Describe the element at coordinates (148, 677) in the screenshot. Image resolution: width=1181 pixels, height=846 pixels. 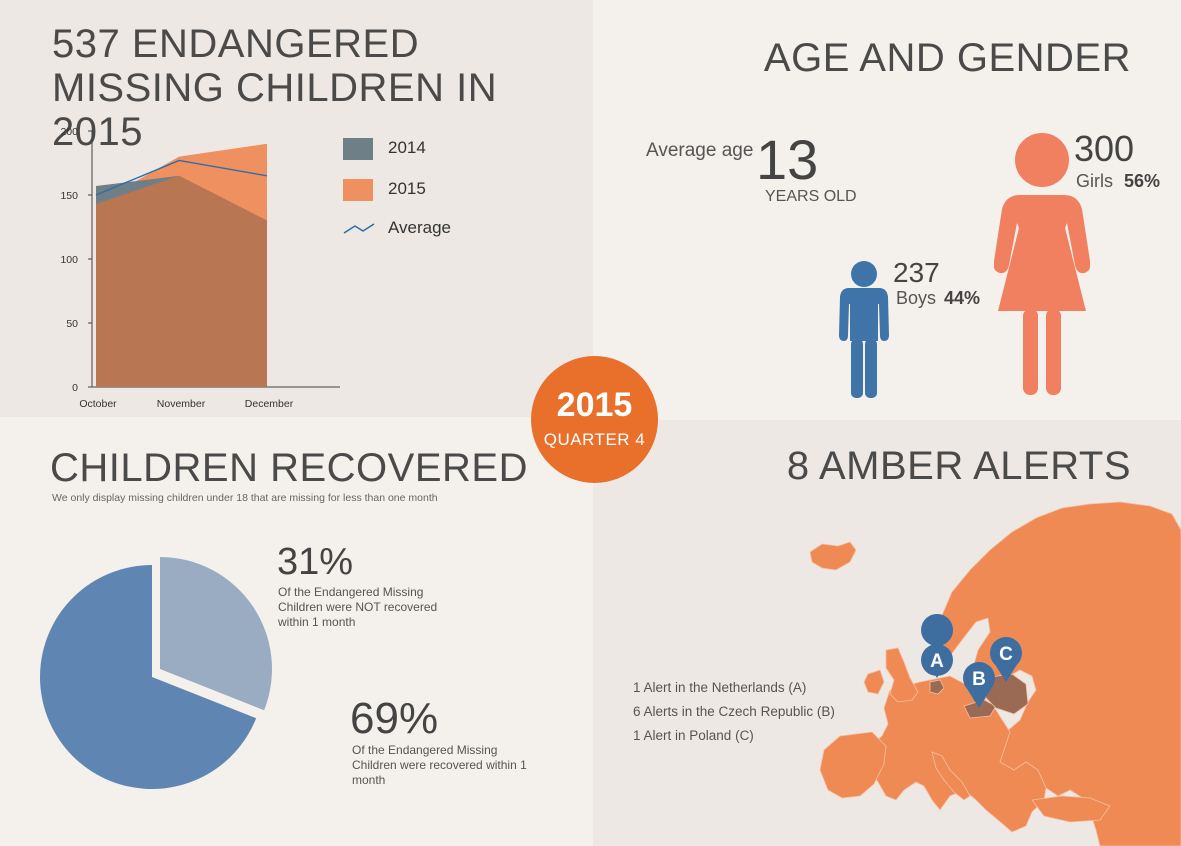
I see `pie-slice-recovered` at that location.